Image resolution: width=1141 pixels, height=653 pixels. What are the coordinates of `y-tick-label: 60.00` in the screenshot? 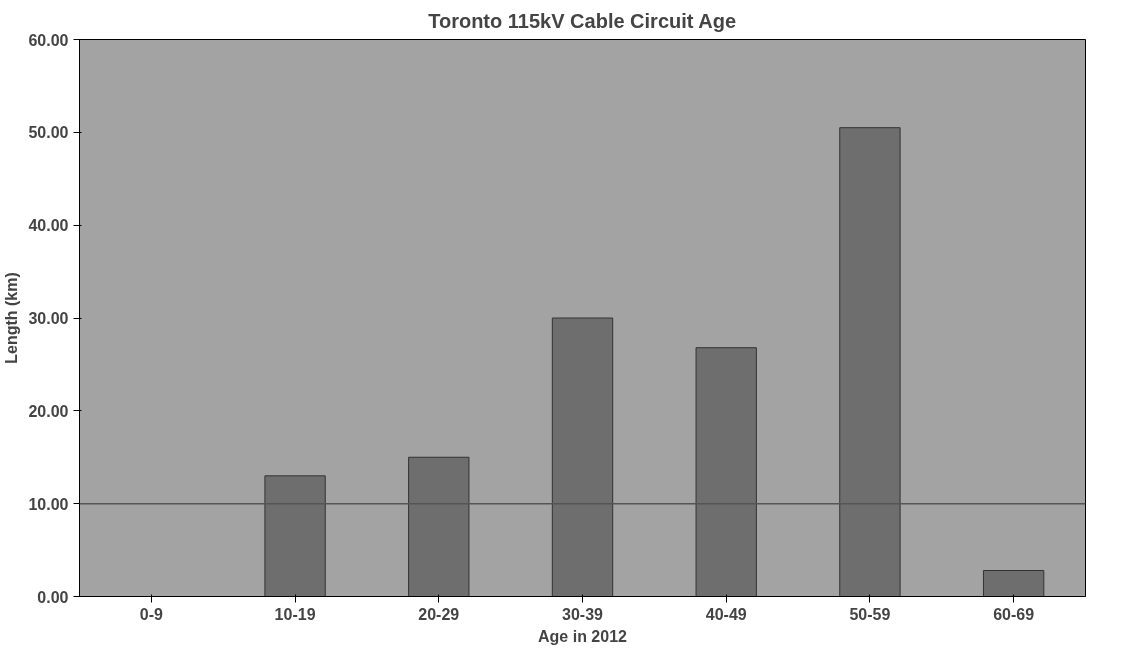 It's located at (48, 40).